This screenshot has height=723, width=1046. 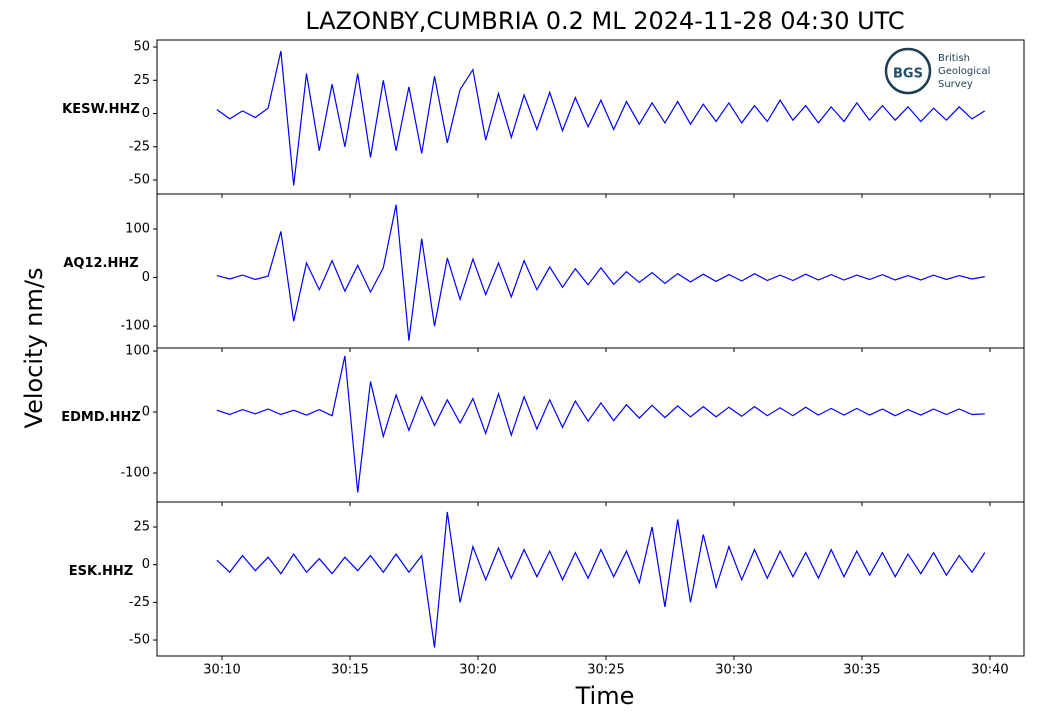 What do you see at coordinates (605, 670) in the screenshot?
I see `x-tick-label: 30:25` at bounding box center [605, 670].